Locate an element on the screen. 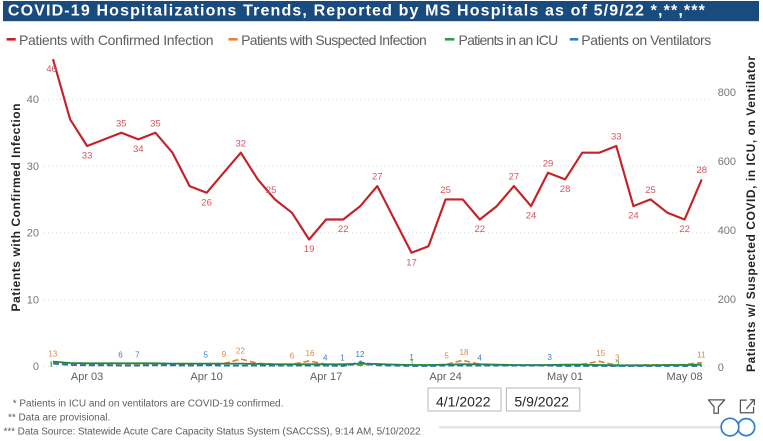 This screenshot has height=441, width=763. svg-text:Patients with Suspected Infect: Patients with Suspected Infection is located at coordinates (334, 40).